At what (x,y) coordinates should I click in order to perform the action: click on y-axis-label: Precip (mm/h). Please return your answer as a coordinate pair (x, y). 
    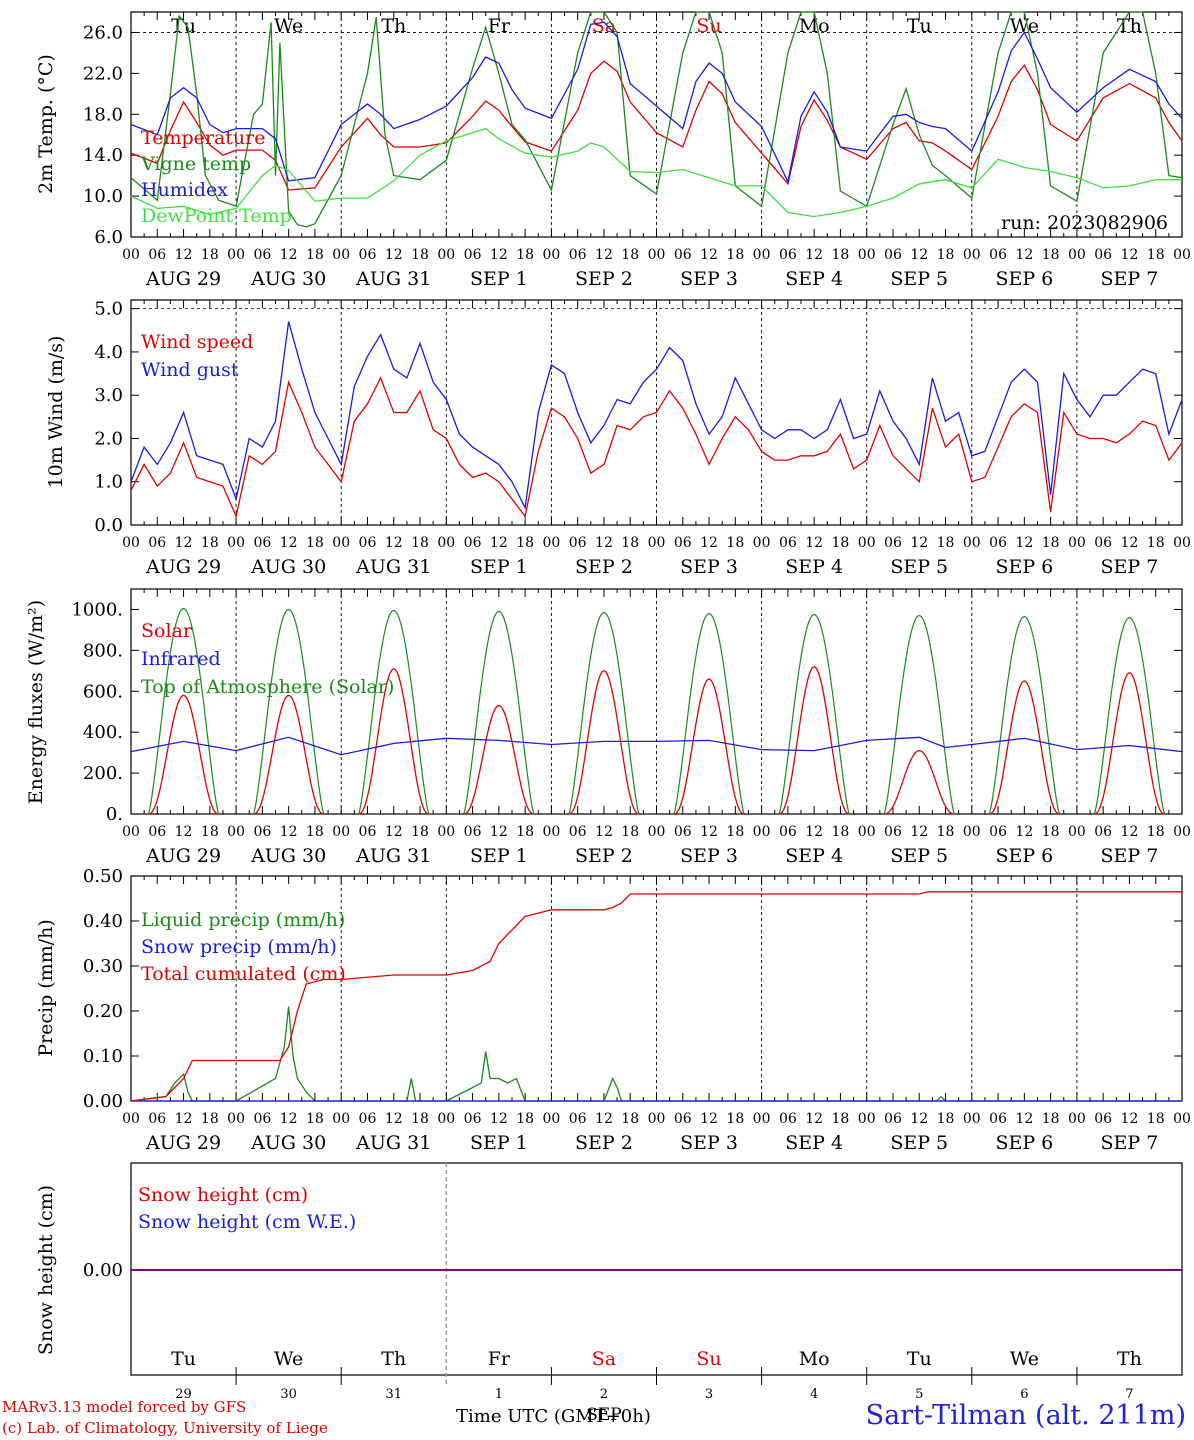
    Looking at the image, I should click on (46, 988).